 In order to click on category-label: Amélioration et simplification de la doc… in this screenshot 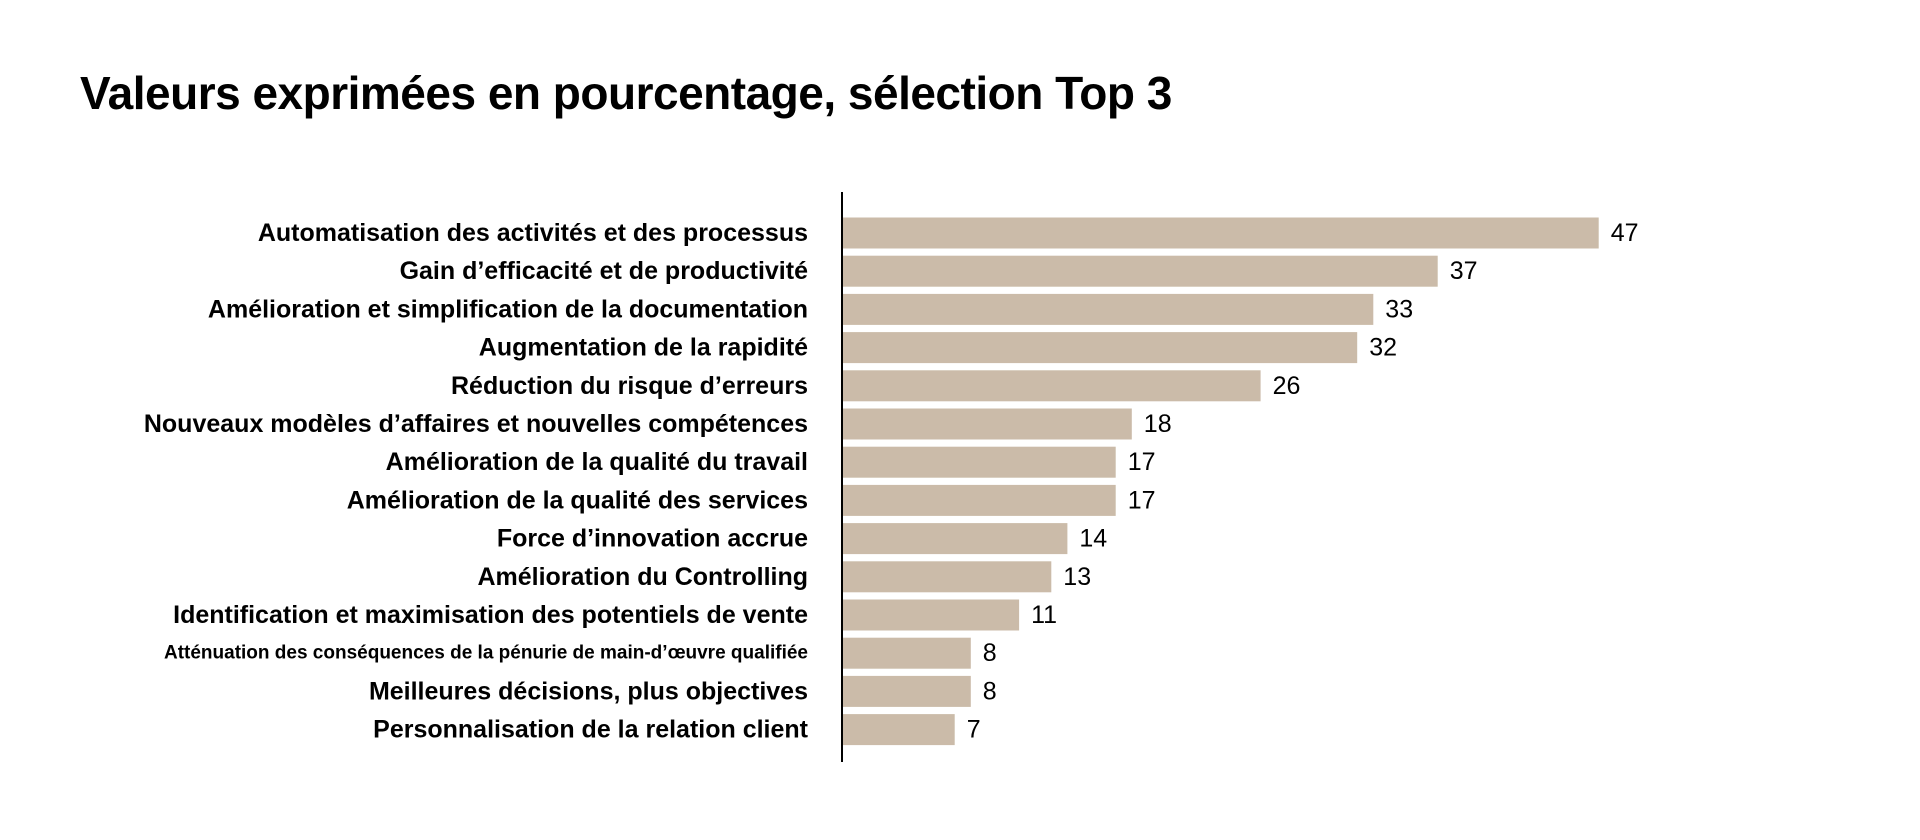, I will do `click(508, 309)`.